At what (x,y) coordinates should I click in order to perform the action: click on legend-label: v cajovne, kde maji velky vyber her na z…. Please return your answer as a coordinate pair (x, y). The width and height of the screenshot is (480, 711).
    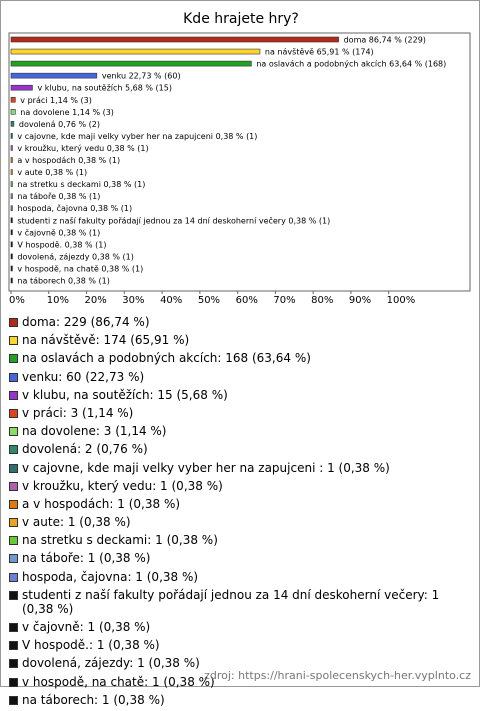
    Looking at the image, I should click on (206, 467).